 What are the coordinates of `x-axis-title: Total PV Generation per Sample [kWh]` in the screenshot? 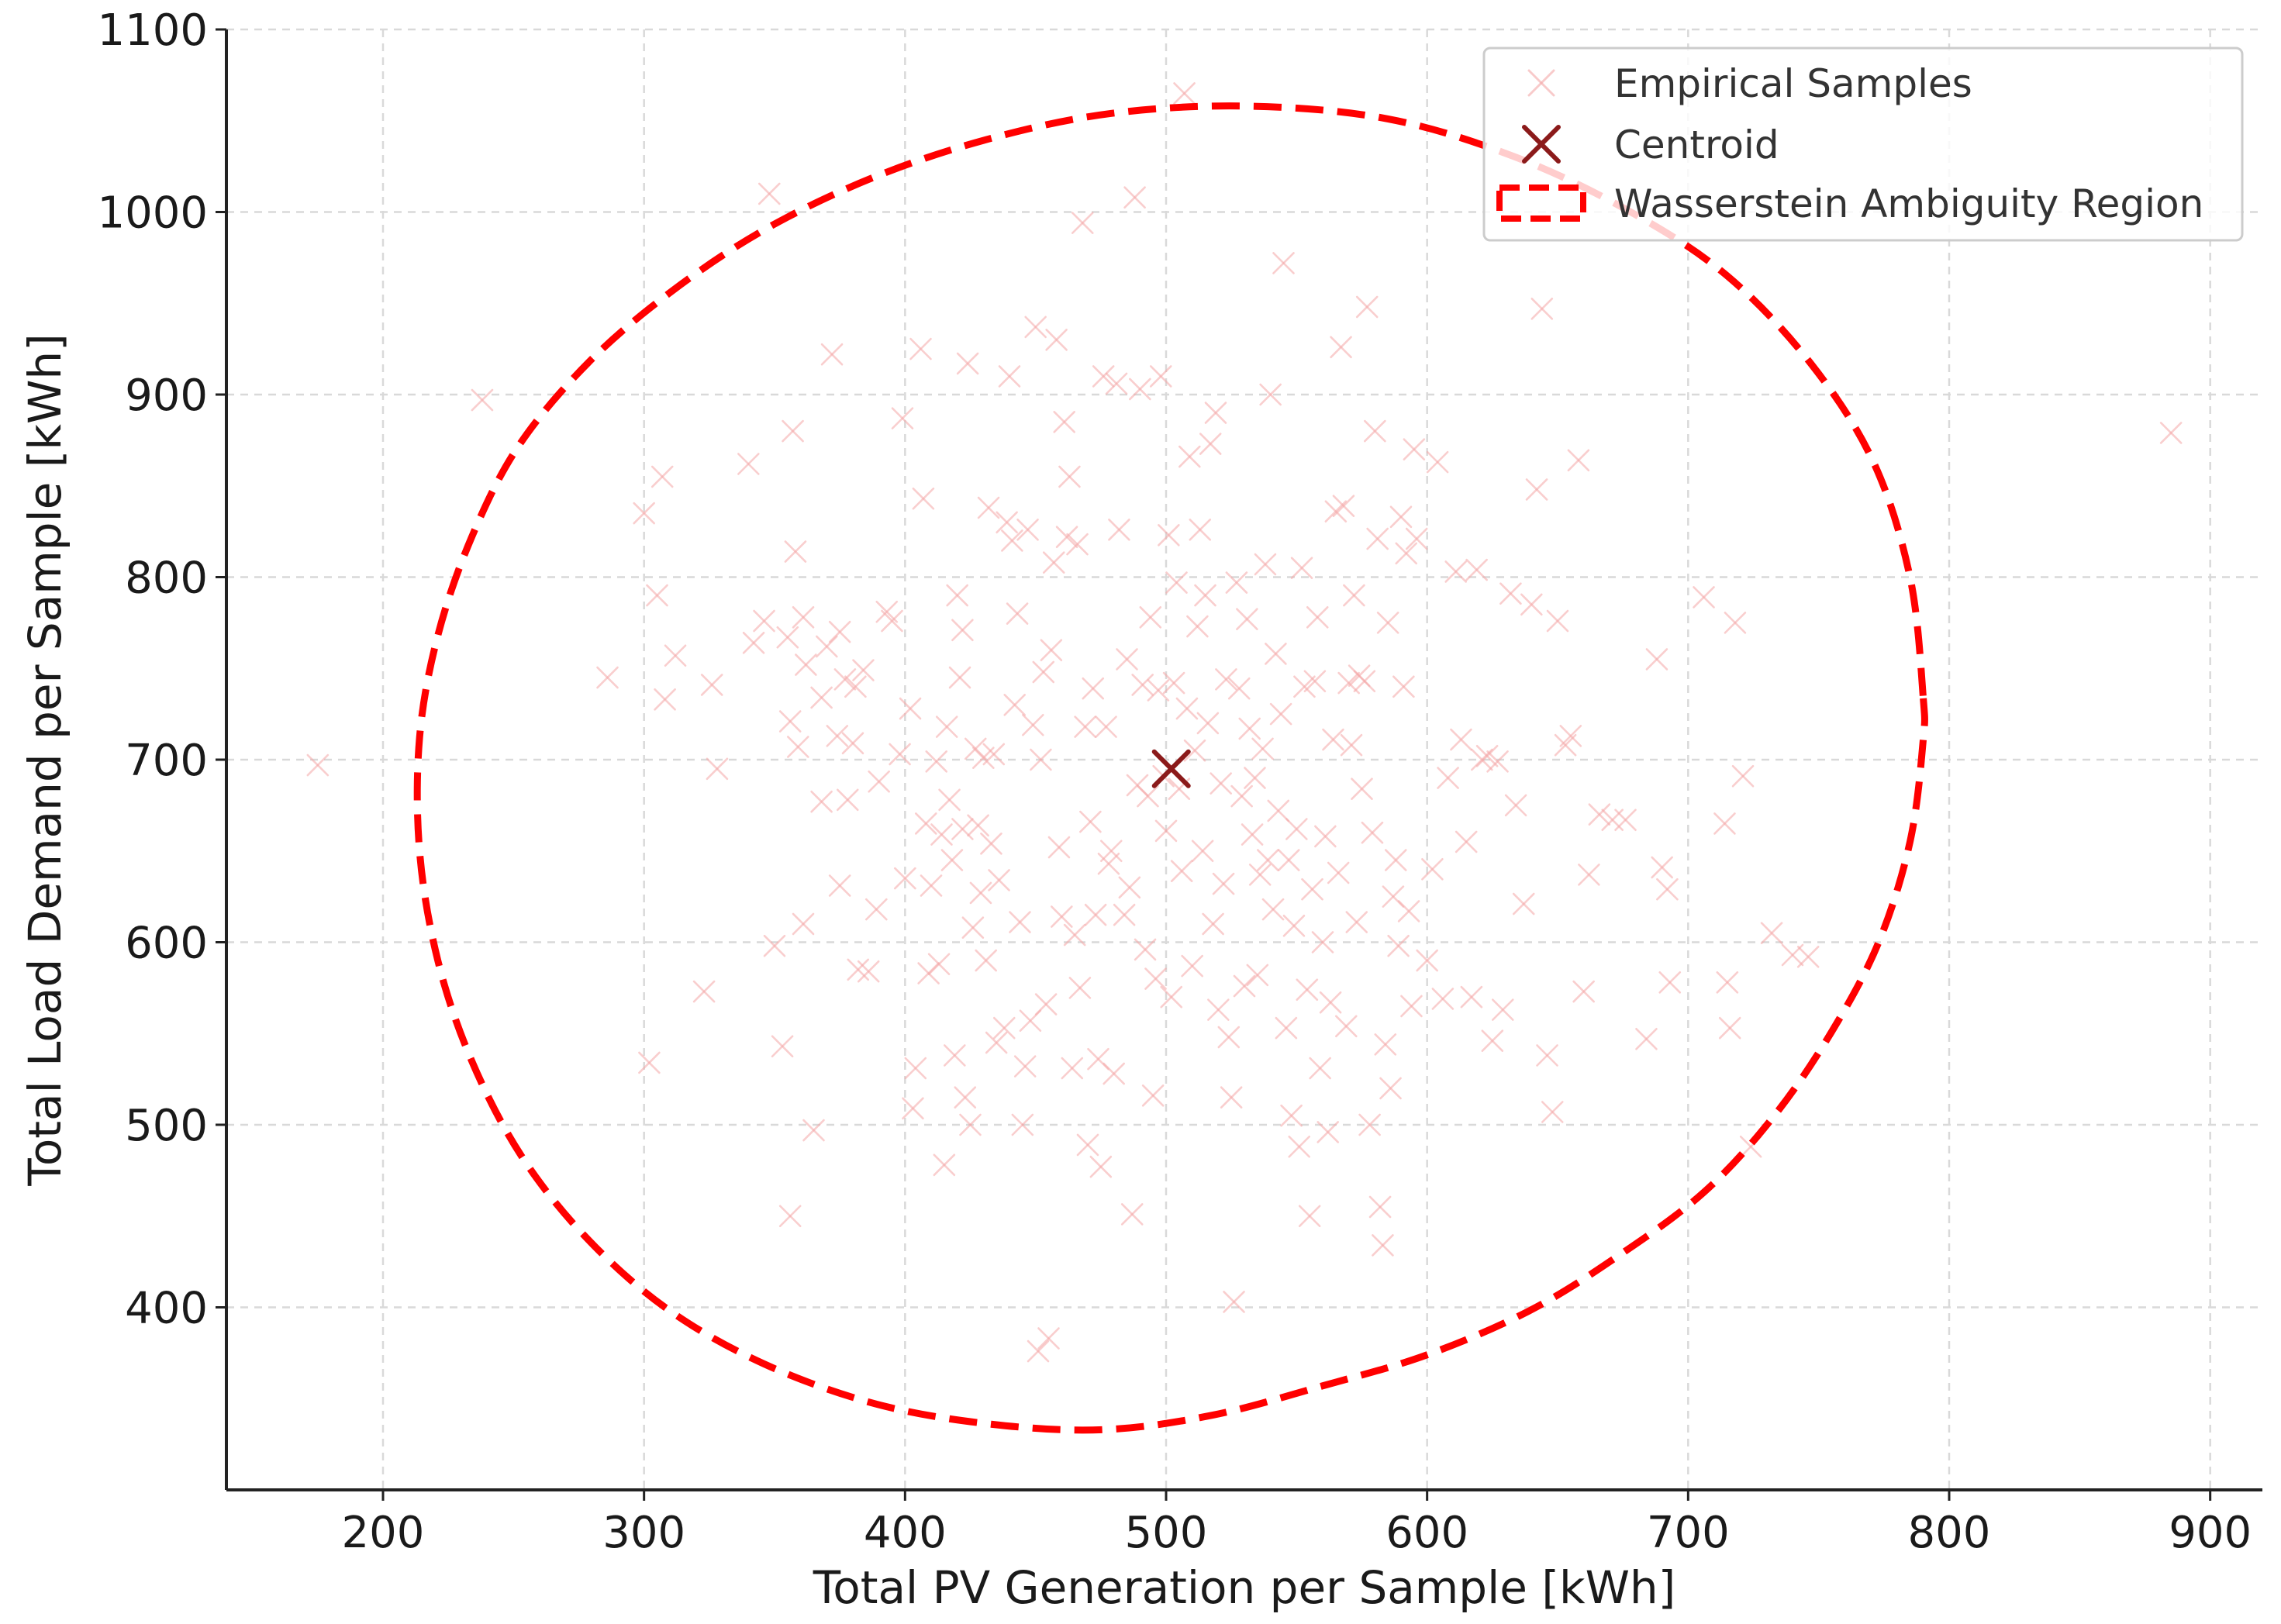 It's located at (1244, 1587).